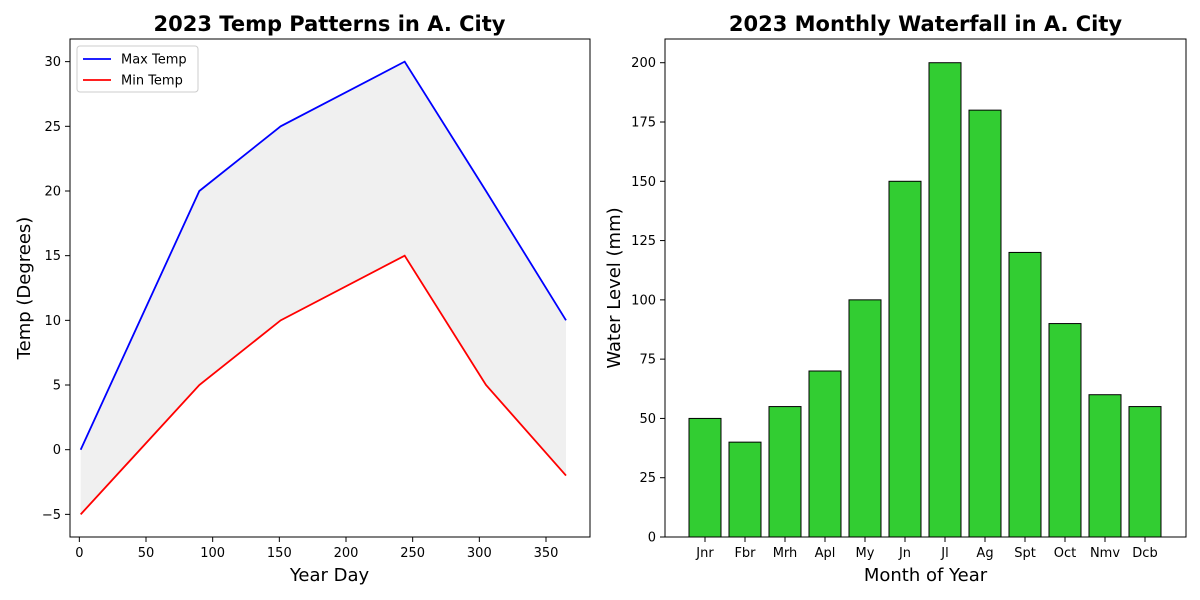 This screenshot has width=1200, height=600. I want to click on x-tick-label: 250, so click(412, 553).